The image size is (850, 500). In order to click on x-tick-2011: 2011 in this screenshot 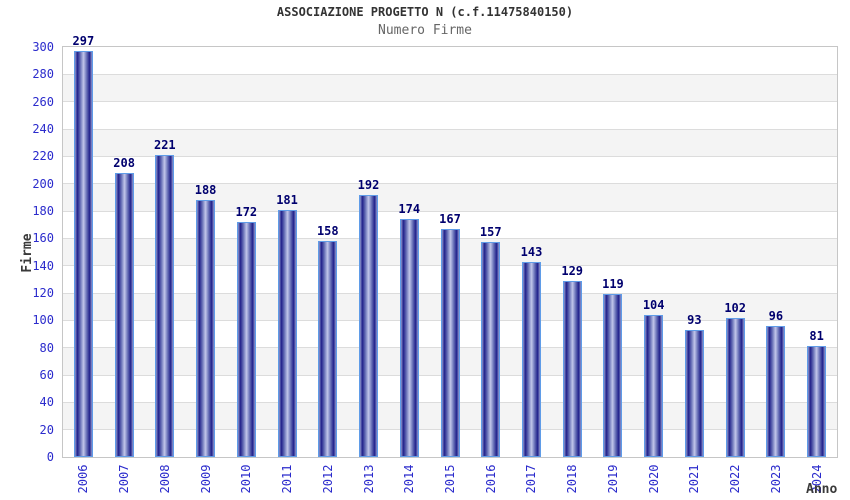, I will do `click(287, 479)`.